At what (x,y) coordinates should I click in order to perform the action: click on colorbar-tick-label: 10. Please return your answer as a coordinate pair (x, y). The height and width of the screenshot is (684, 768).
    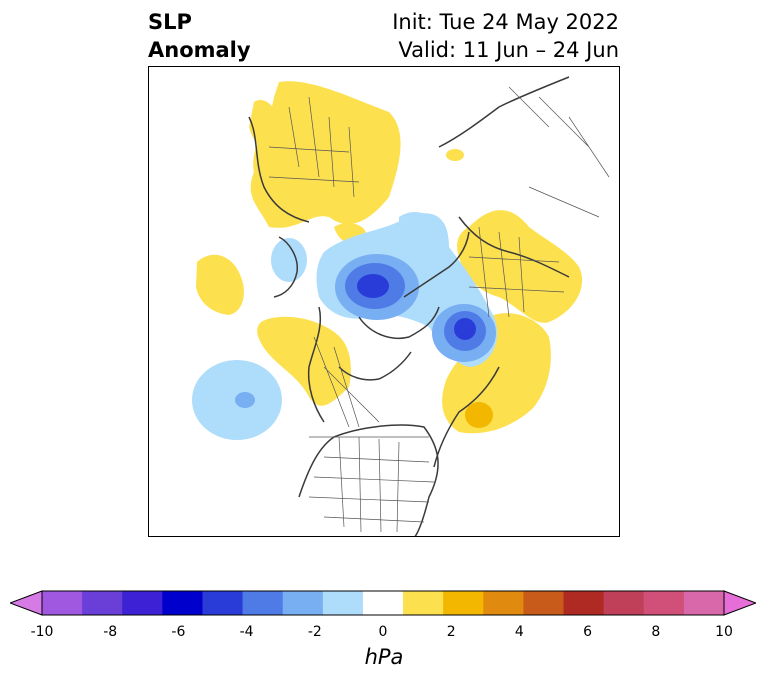
    Looking at the image, I should click on (724, 632).